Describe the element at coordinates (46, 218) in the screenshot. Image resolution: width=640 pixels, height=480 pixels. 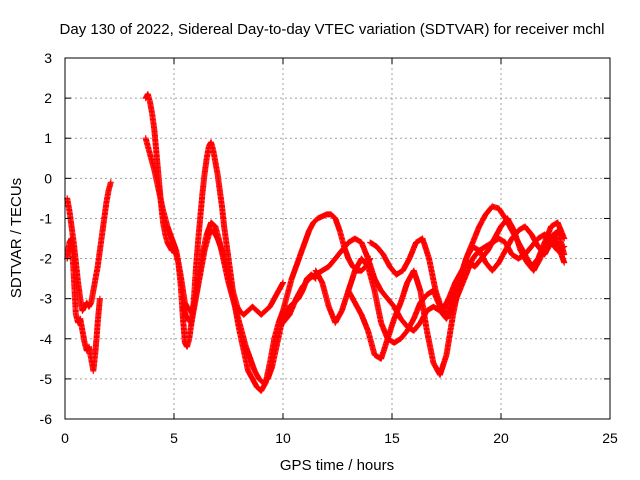
I see `y-tick-label: -1` at that location.